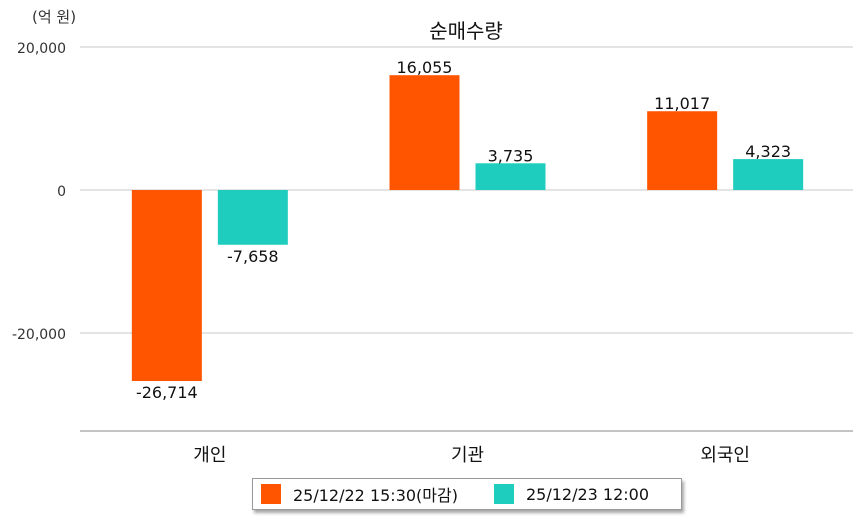 Image resolution: width=863 pixels, height=520 pixels. Describe the element at coordinates (511, 155) in the screenshot. I see `bar-value-label: 3,735` at that location.